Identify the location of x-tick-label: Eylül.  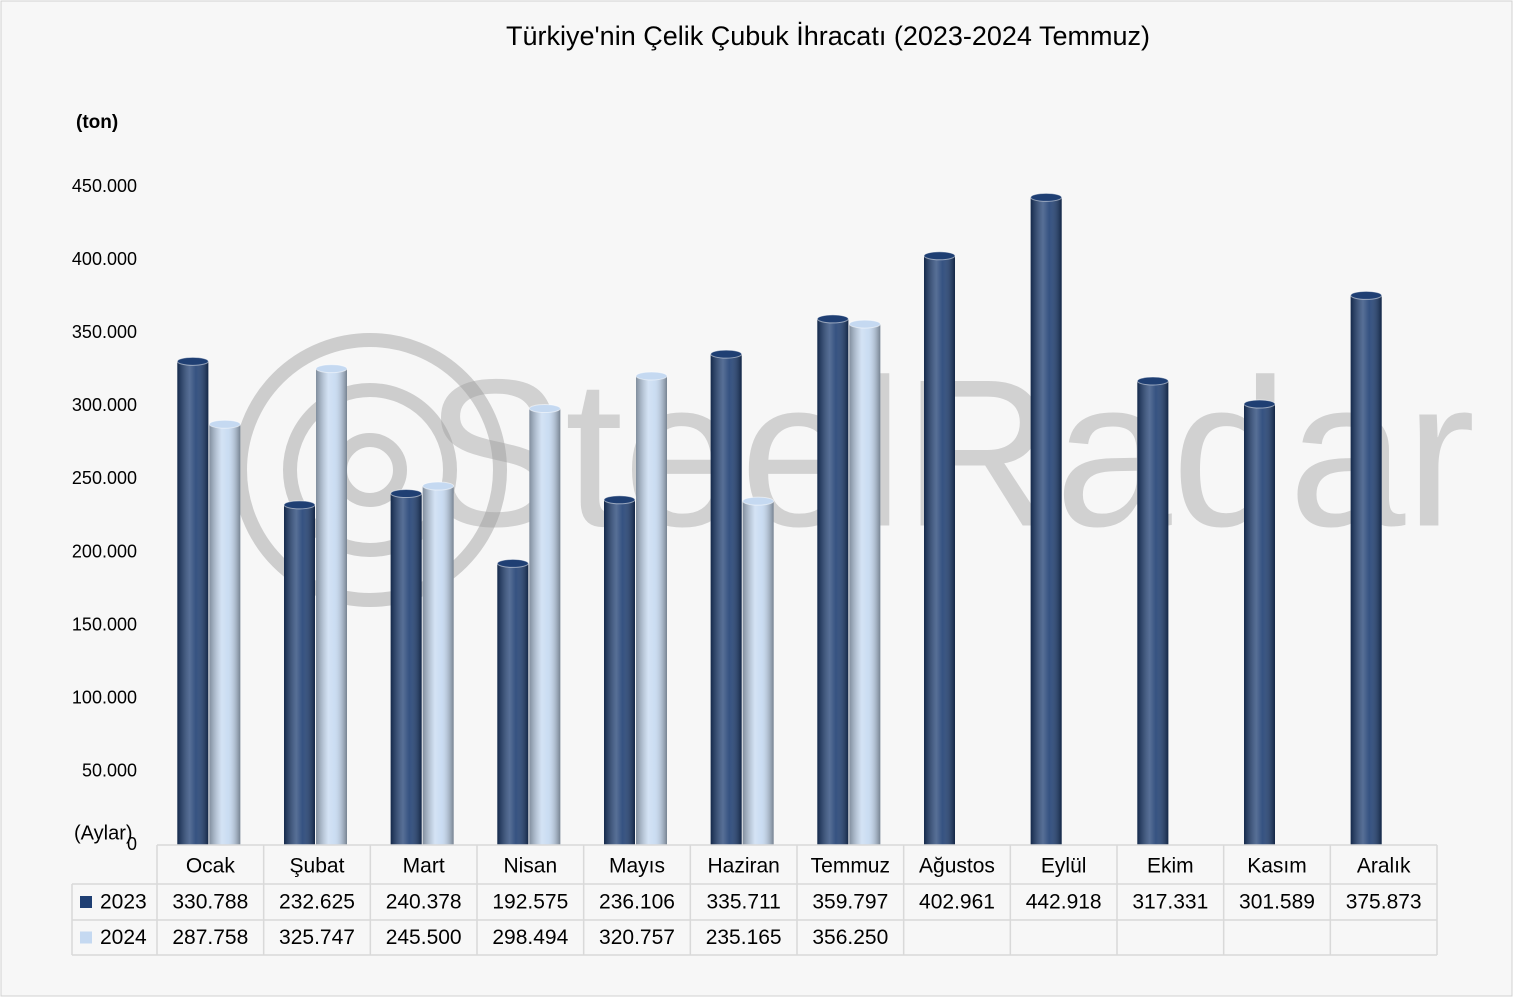
(1064, 866).